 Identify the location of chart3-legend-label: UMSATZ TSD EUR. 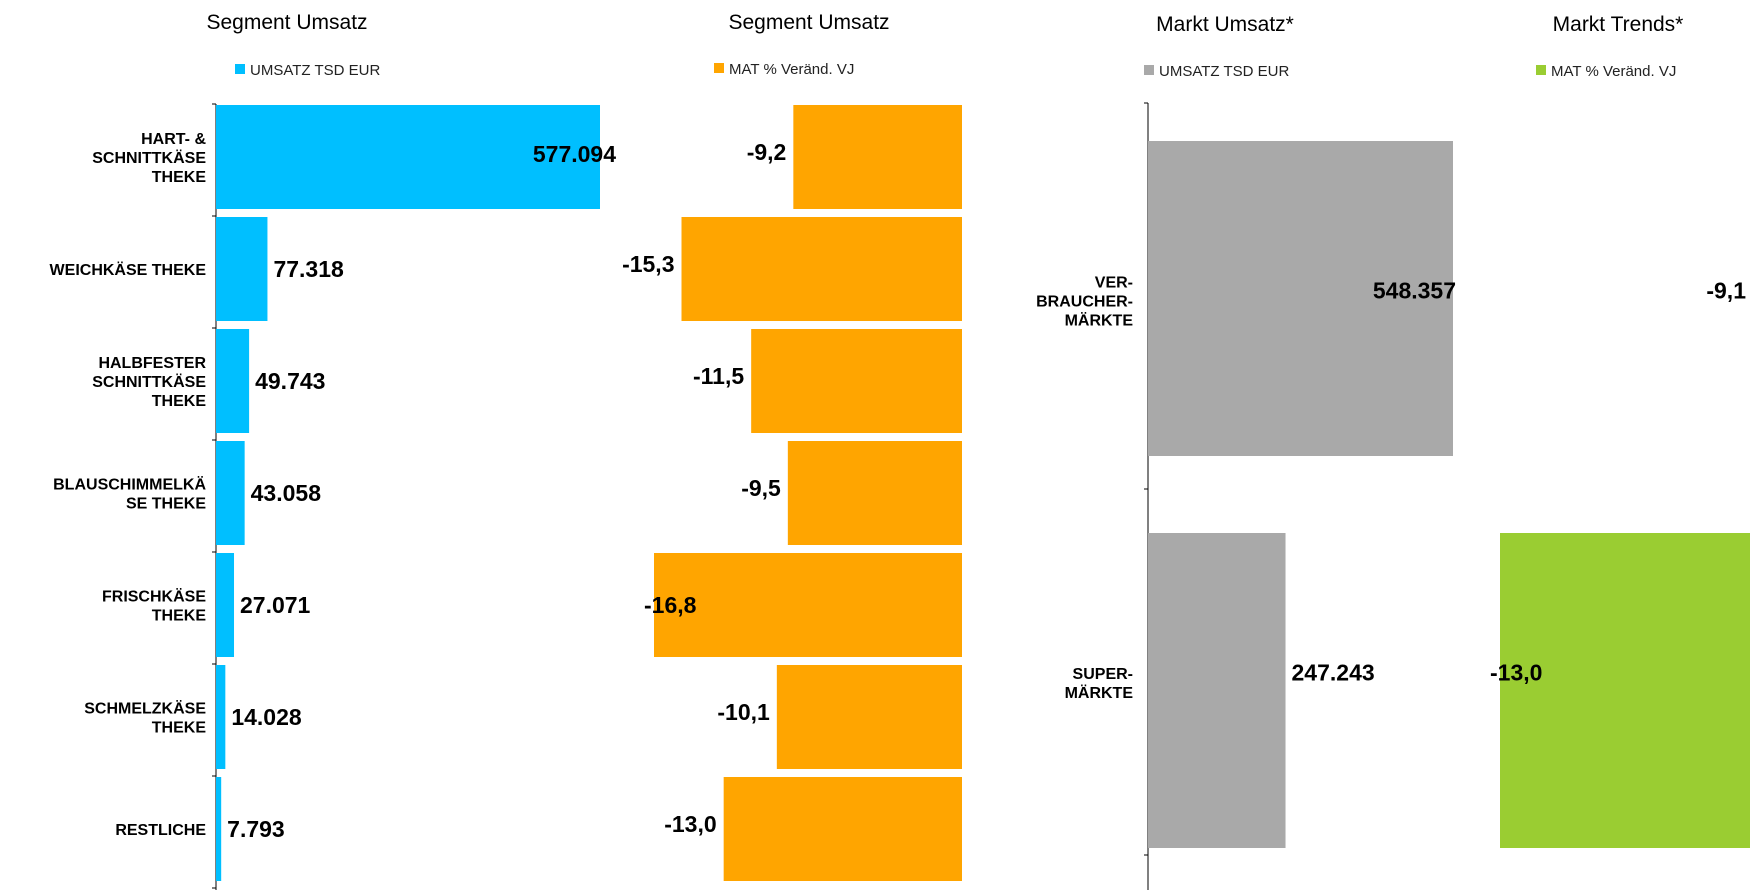
(1224, 71).